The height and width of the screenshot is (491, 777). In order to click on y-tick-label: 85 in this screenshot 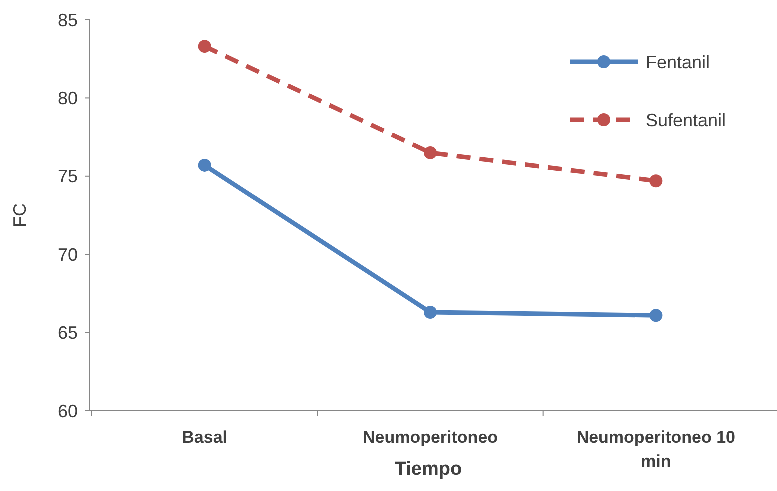, I will do `click(68, 20)`.